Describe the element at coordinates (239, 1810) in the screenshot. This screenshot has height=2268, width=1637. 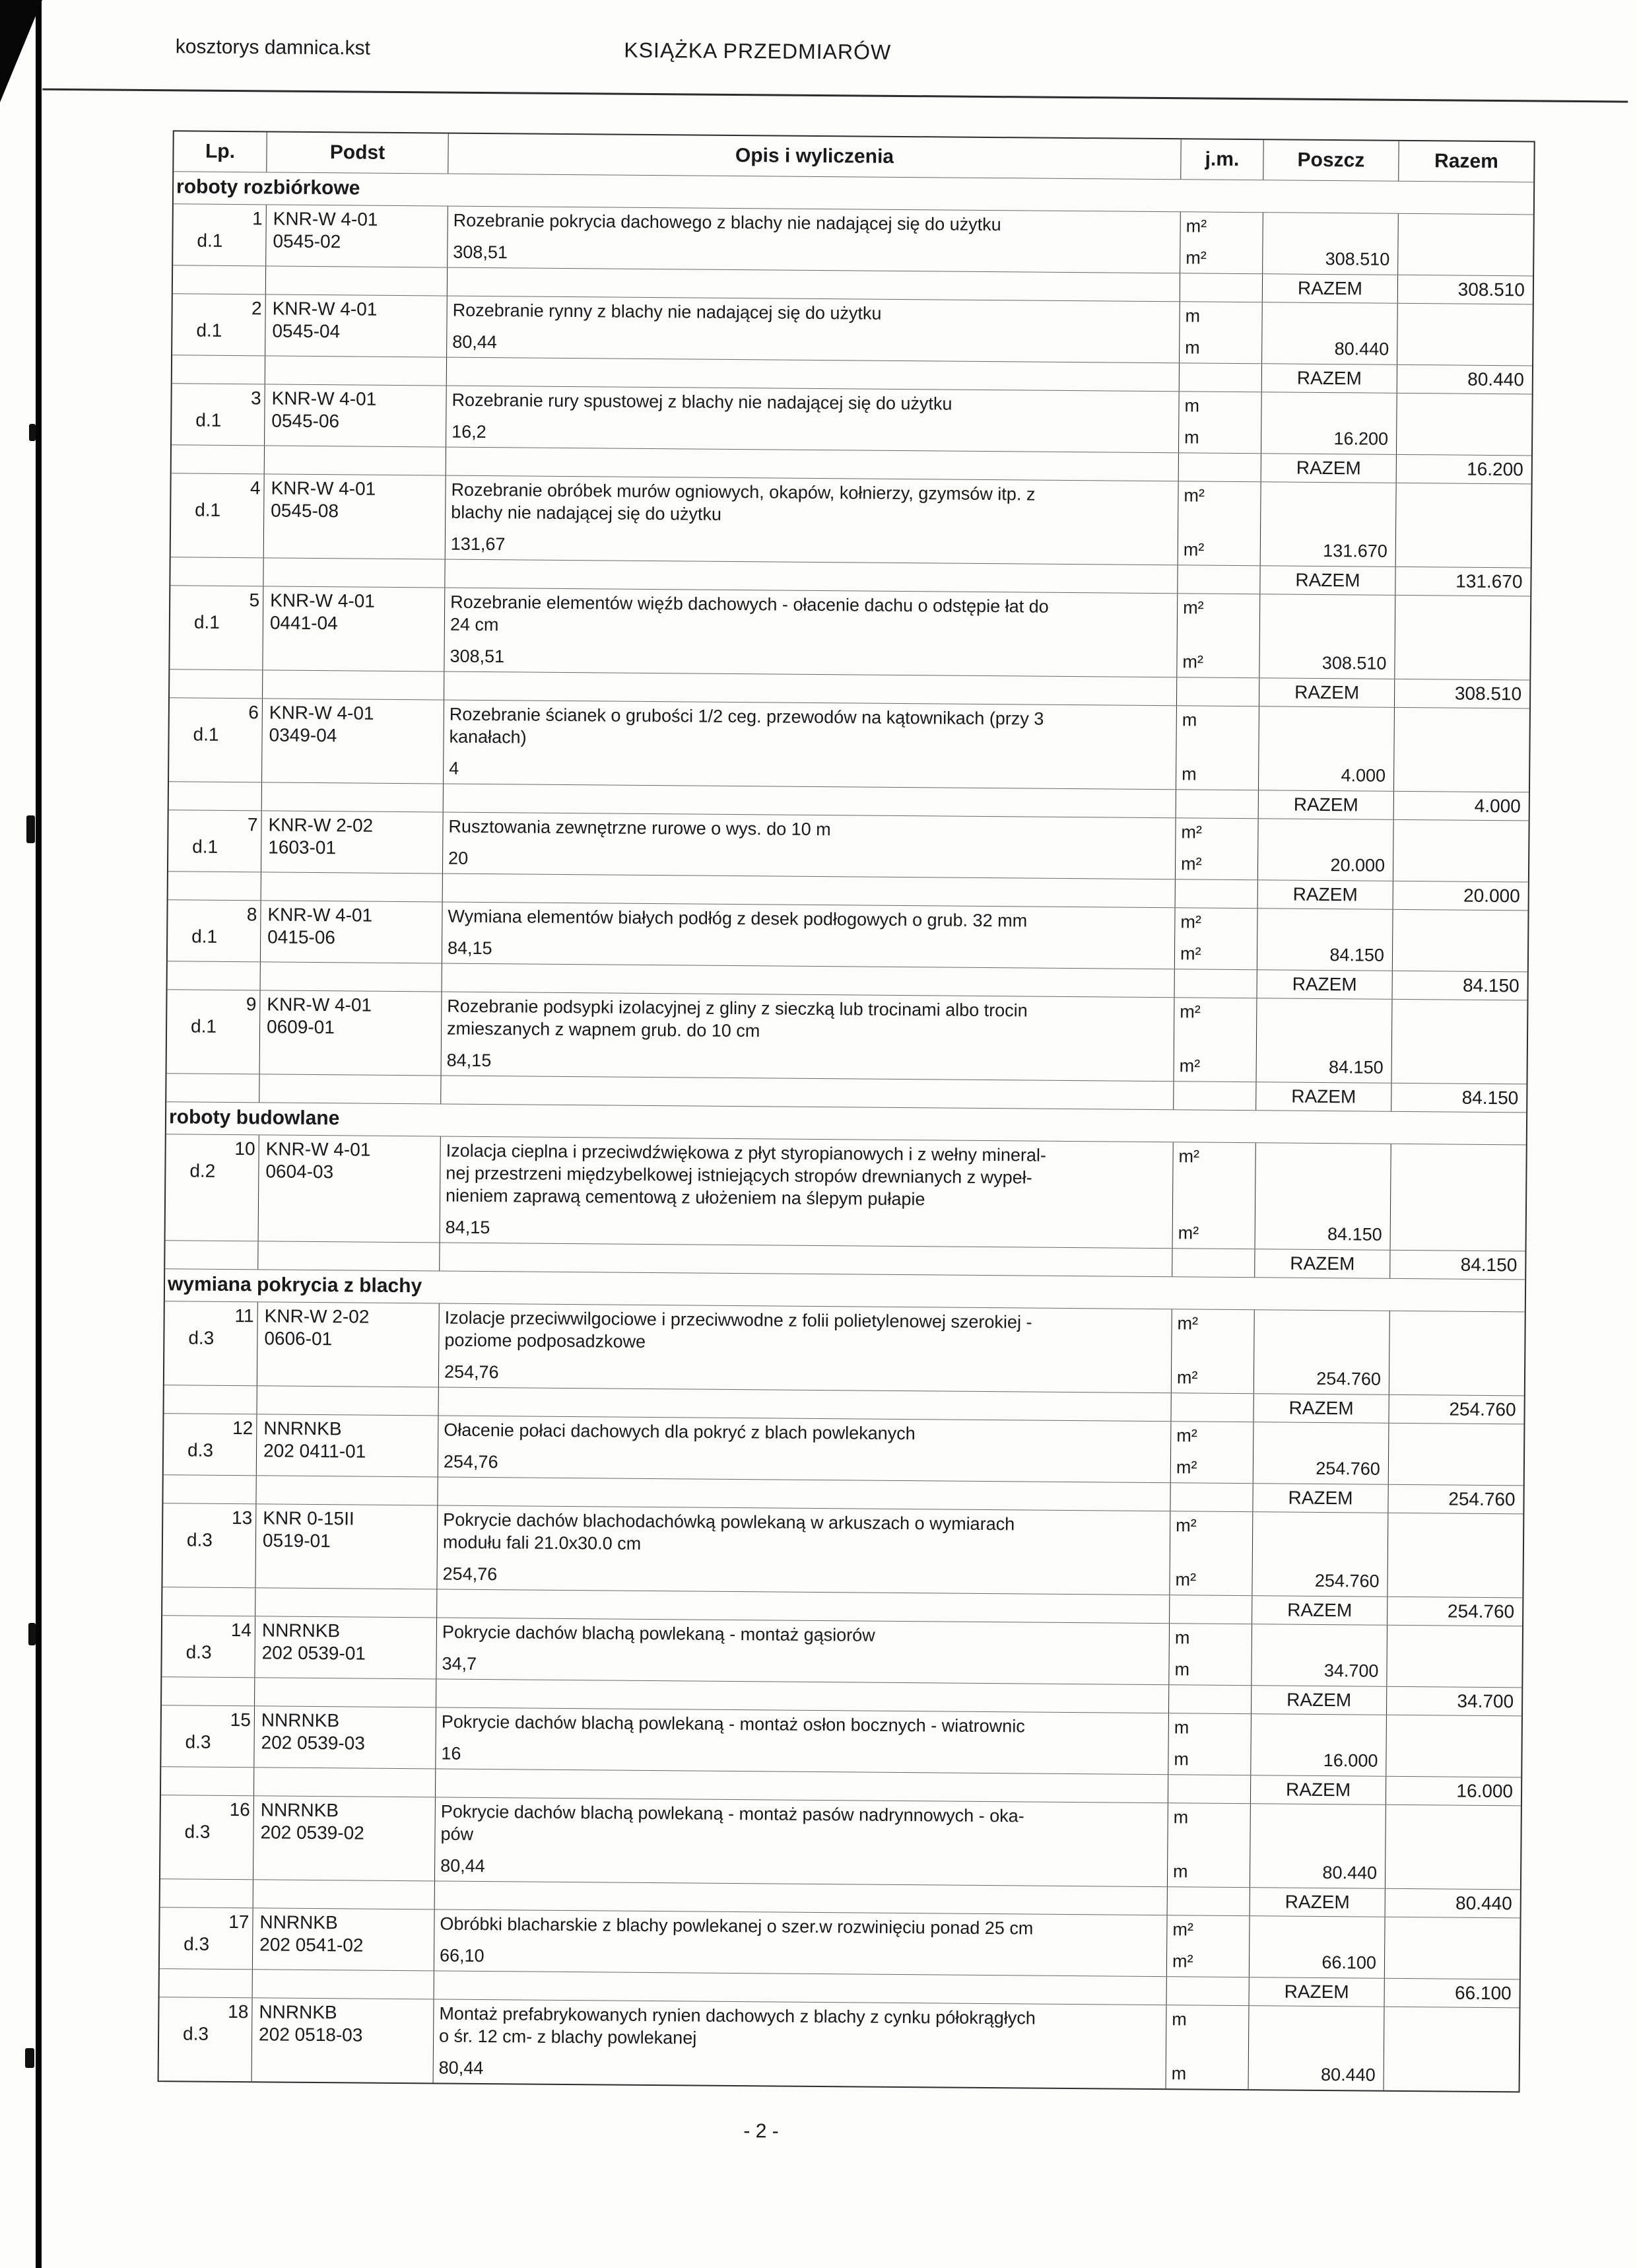
I see `item-number: 16` at that location.